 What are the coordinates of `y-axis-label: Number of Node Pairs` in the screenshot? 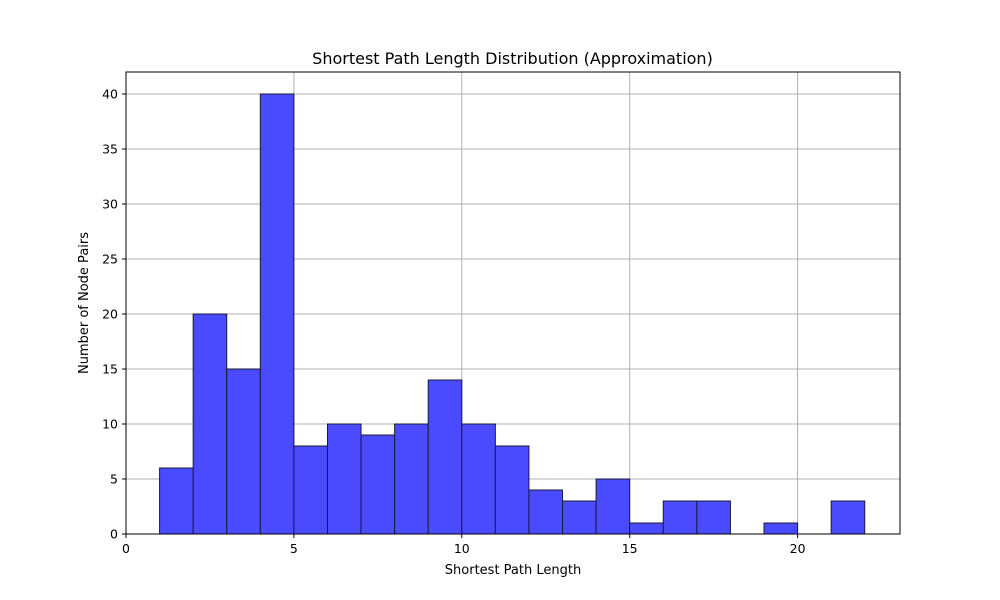 It's located at (84, 303).